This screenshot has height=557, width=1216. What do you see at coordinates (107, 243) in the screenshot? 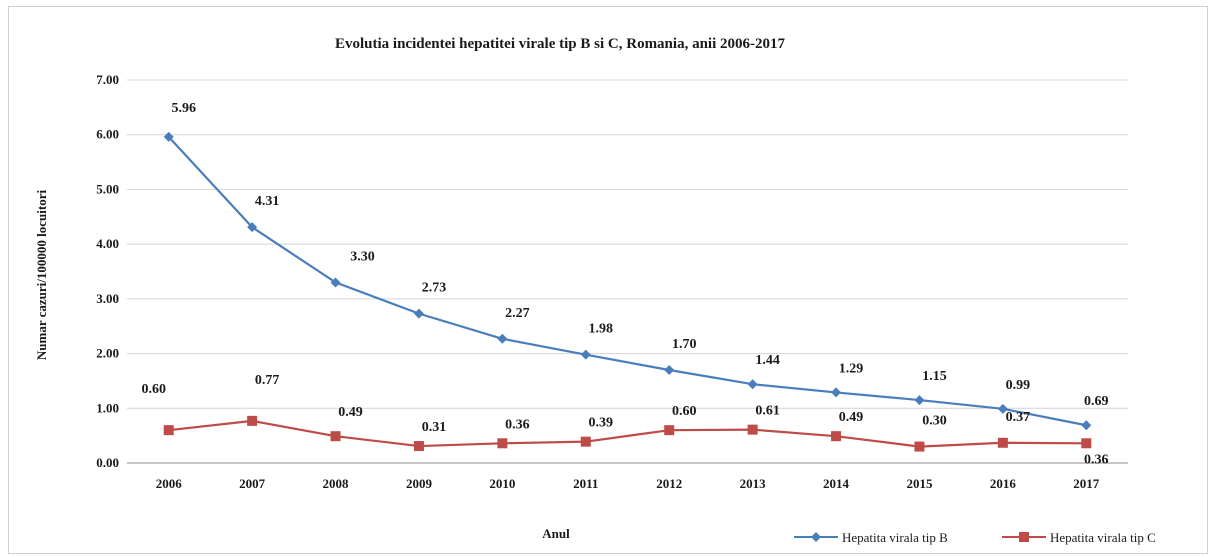
I see `y-tick-label: 4.00` at bounding box center [107, 243].